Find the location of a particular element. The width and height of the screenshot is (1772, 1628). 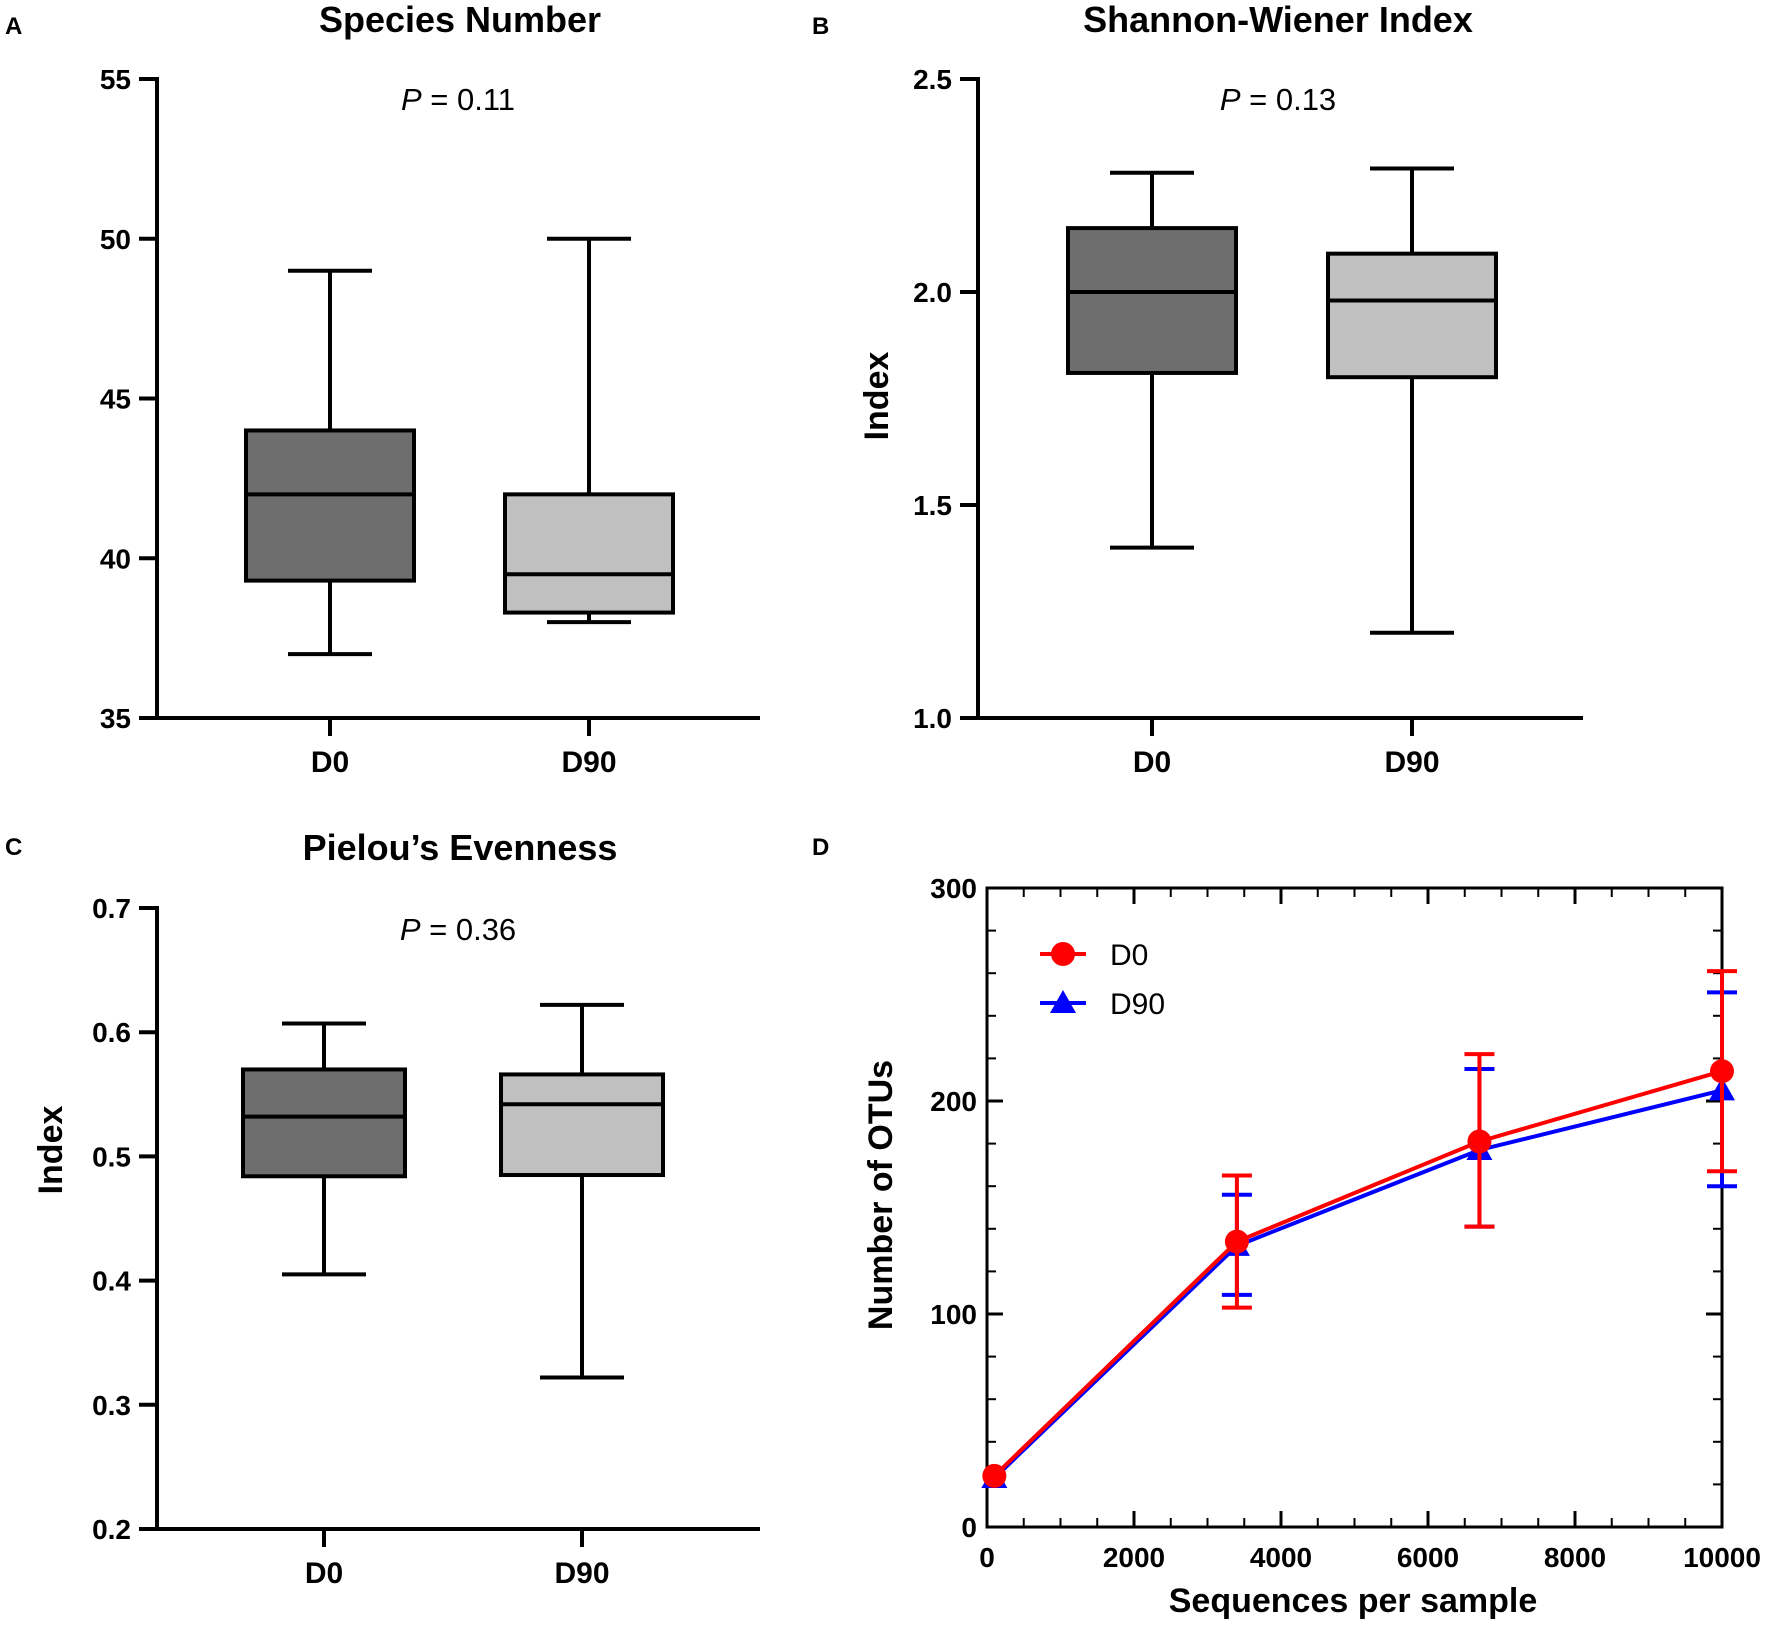

panel-a-y-tick-label: 50 is located at coordinates (115, 239).